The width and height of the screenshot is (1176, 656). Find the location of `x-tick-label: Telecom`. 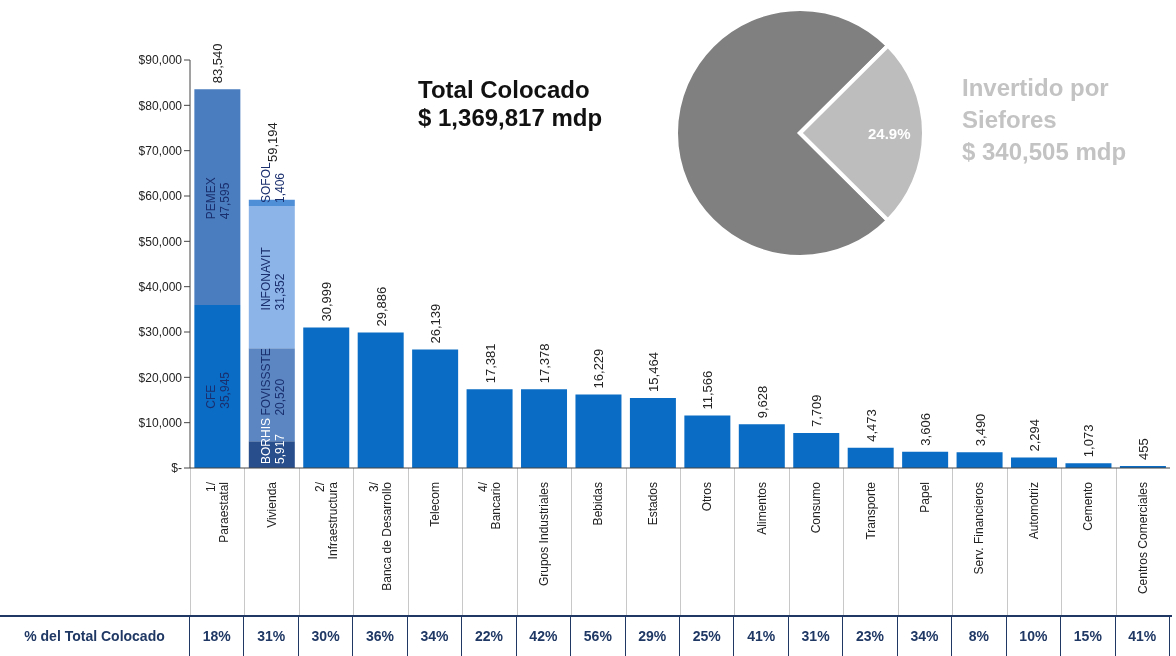

x-tick-label: Telecom is located at coordinates (435, 504).